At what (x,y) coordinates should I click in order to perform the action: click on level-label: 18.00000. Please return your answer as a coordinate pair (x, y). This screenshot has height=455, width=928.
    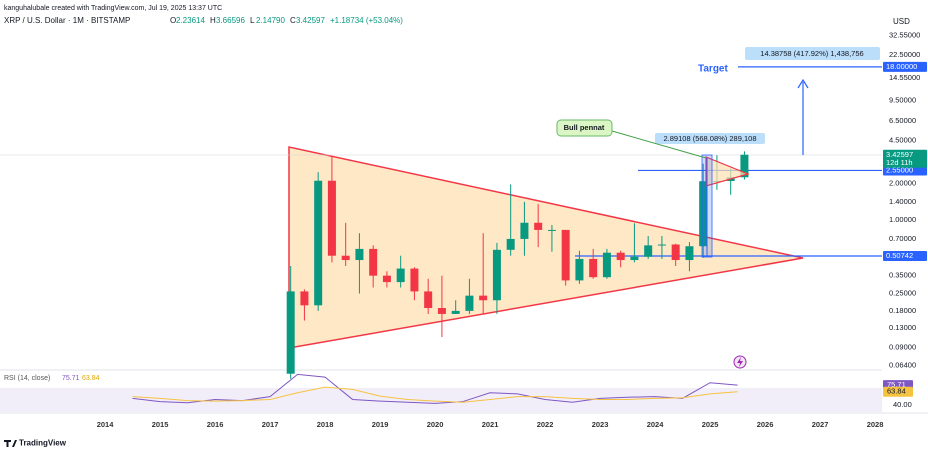
    Looking at the image, I should click on (901, 66).